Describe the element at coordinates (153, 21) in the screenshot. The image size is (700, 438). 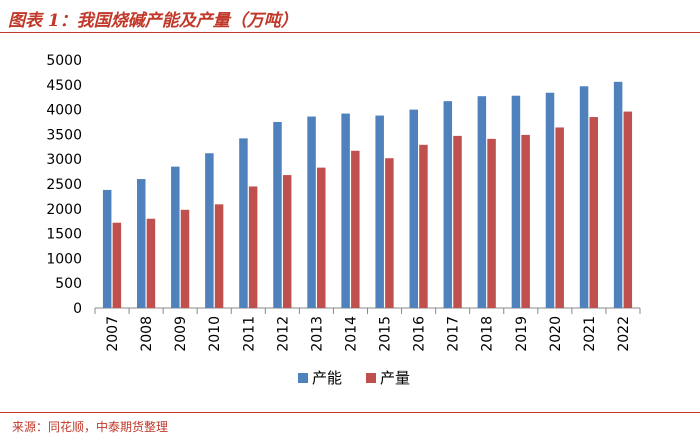
I see `chart-title: 图表 1：我国烧碱产能及产量（万吨）` at that location.